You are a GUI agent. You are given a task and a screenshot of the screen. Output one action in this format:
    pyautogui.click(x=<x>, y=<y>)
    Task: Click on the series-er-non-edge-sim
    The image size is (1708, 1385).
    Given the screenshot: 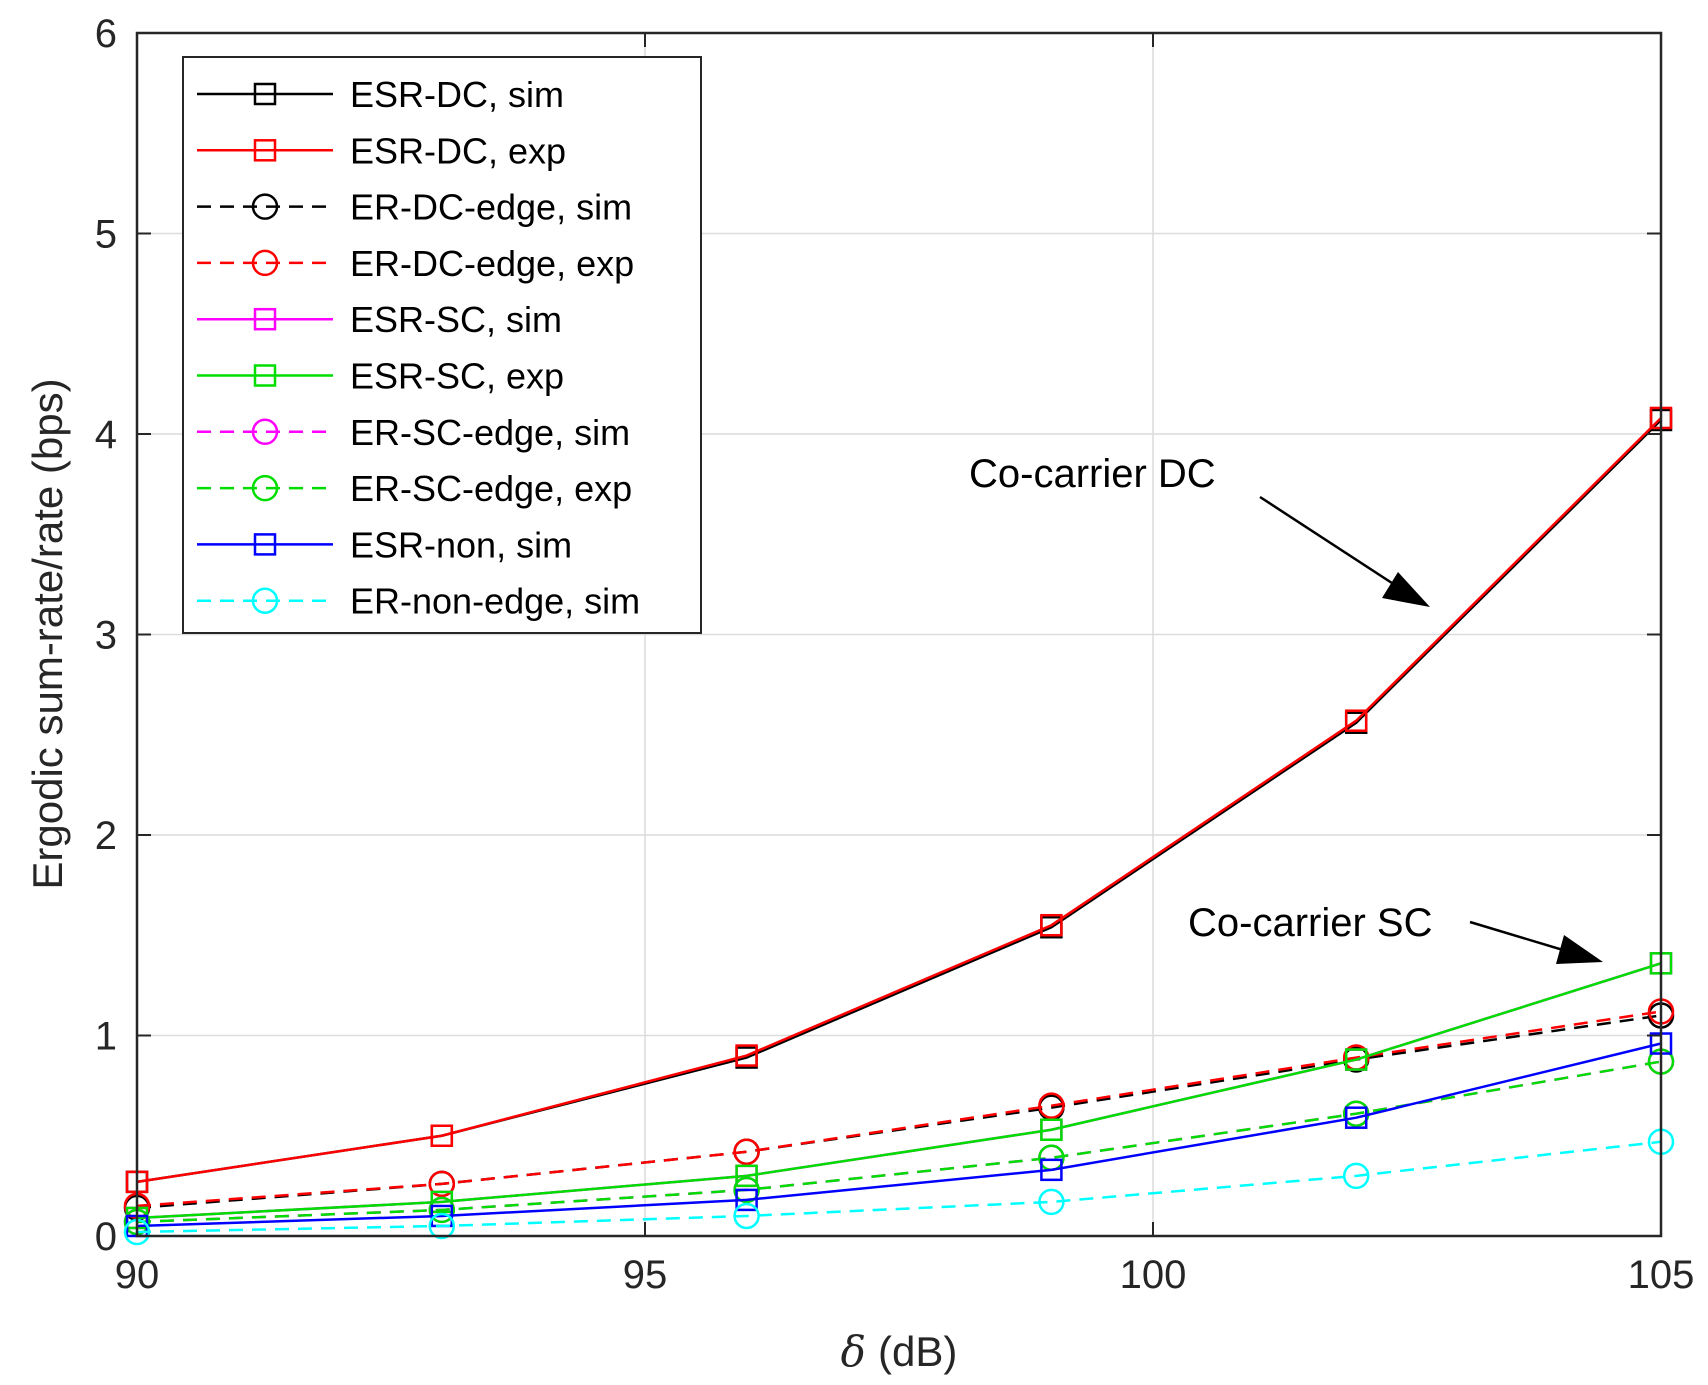 What is the action you would take?
    pyautogui.click(x=899, y=1187)
    